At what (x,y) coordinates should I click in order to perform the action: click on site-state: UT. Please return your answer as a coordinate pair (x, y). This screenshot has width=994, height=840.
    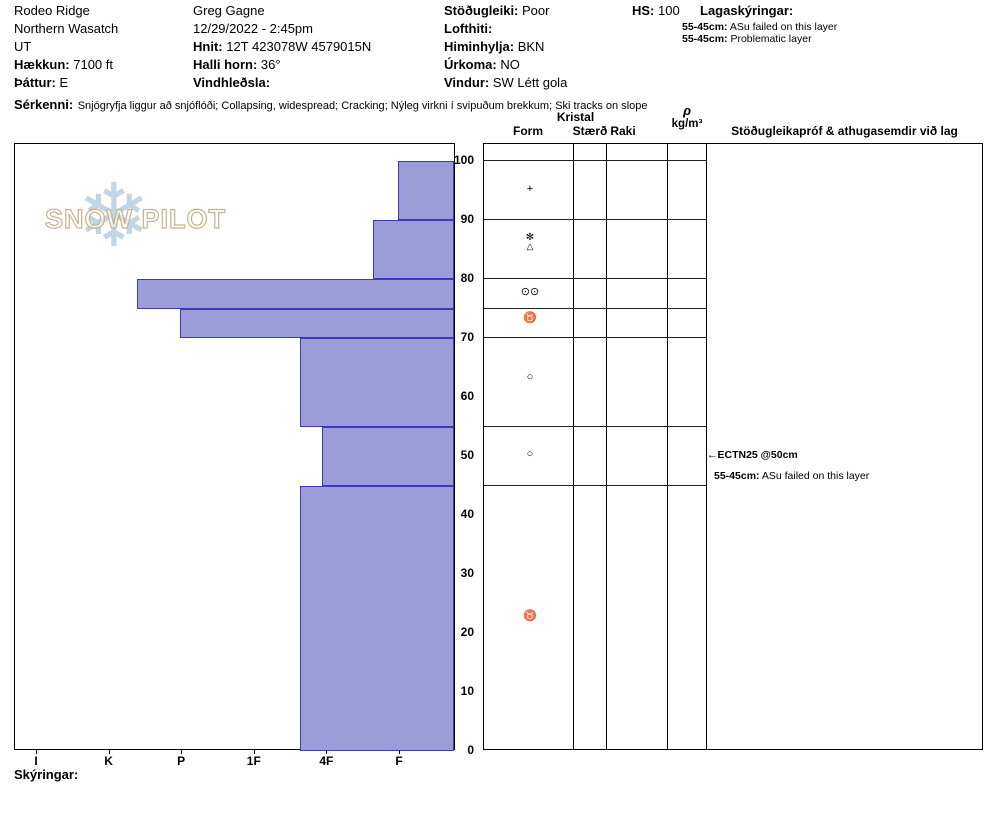
    Looking at the image, I should click on (23, 46).